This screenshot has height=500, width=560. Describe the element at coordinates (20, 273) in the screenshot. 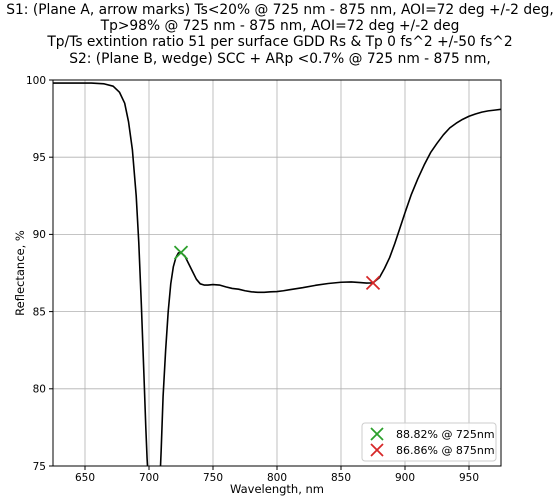

I see `y-axis-label: Reflectance, %` at that location.